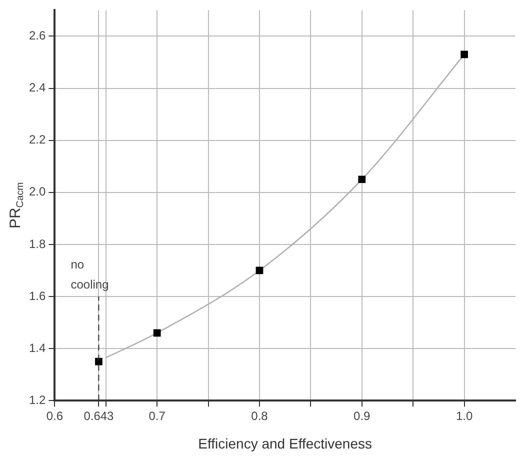  What do you see at coordinates (37, 399) in the screenshot?
I see `y-tick-label: 1.2` at bounding box center [37, 399].